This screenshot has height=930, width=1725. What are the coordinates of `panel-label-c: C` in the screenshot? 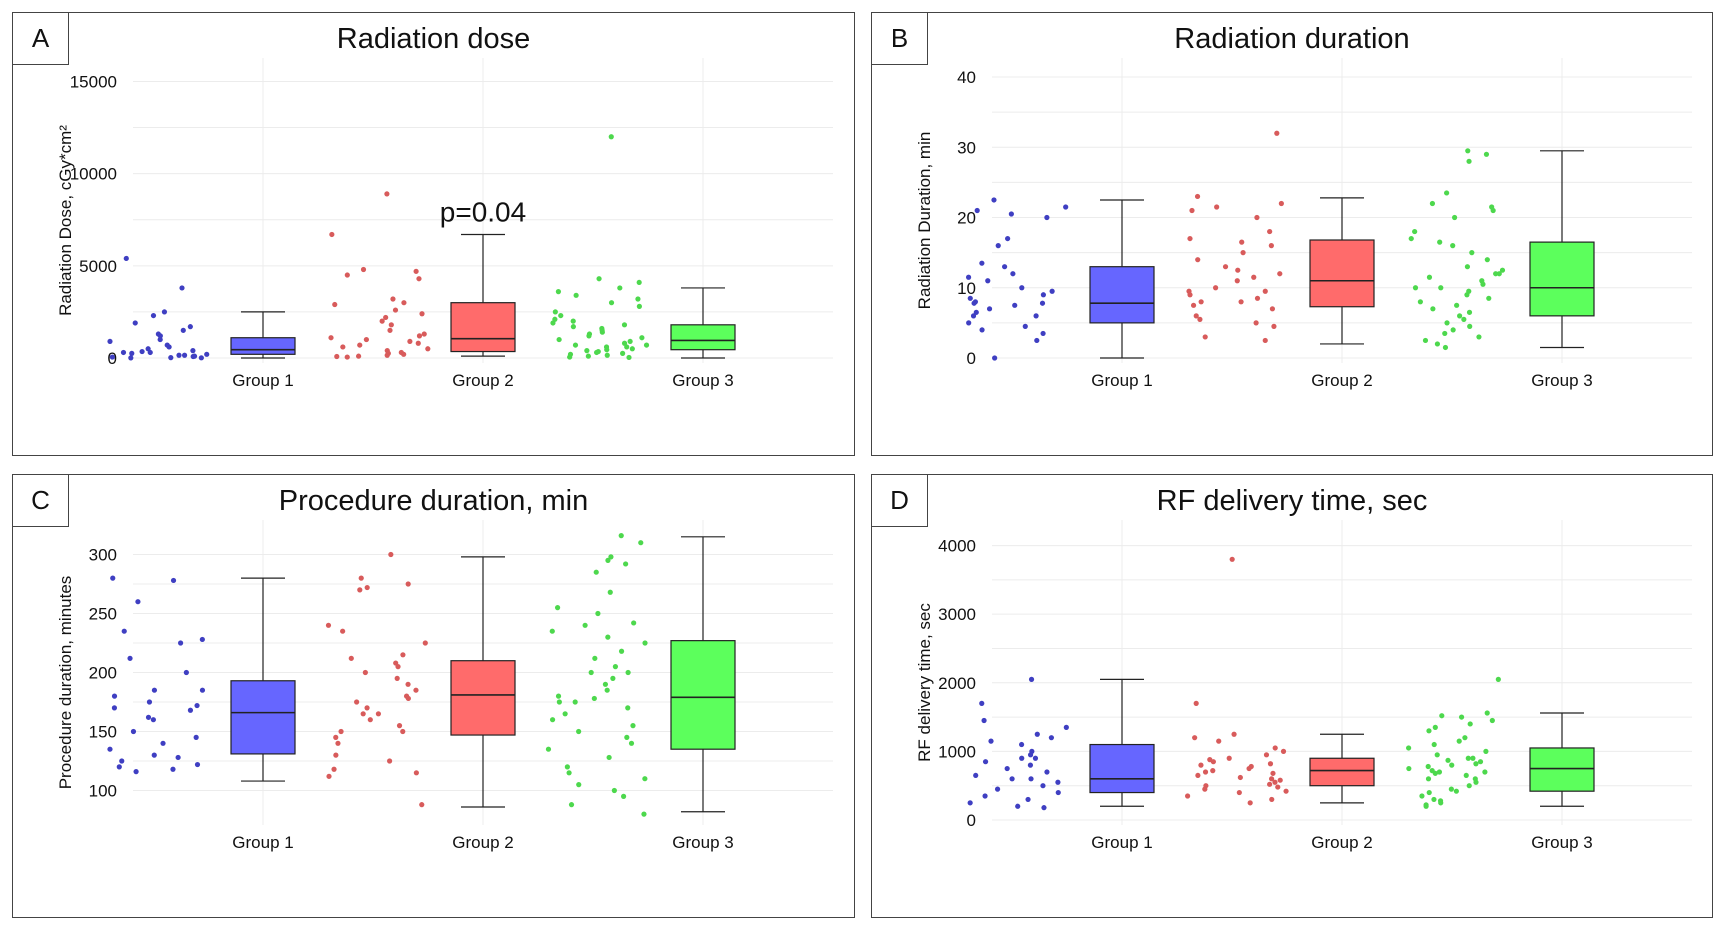 It's located at (41, 501).